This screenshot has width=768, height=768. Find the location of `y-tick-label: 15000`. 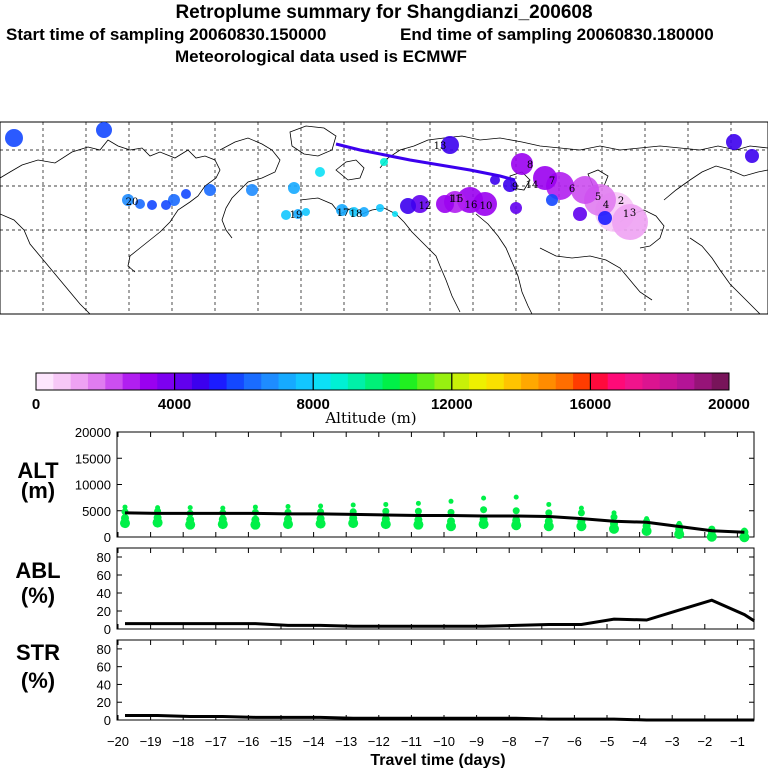

y-tick-label: 15000 is located at coordinates (93, 458).